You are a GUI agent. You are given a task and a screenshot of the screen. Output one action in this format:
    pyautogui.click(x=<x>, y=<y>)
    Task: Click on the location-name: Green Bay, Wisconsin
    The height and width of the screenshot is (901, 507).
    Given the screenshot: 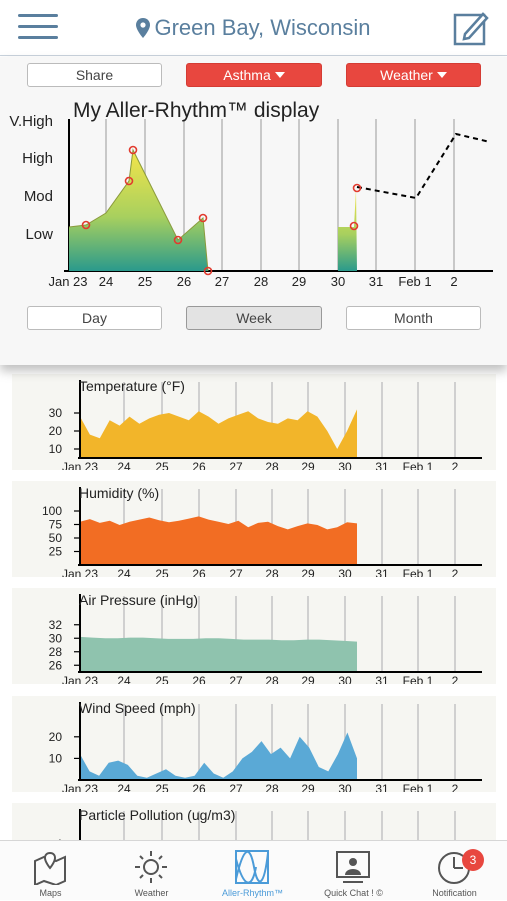 What is the action you would take?
    pyautogui.click(x=262, y=27)
    